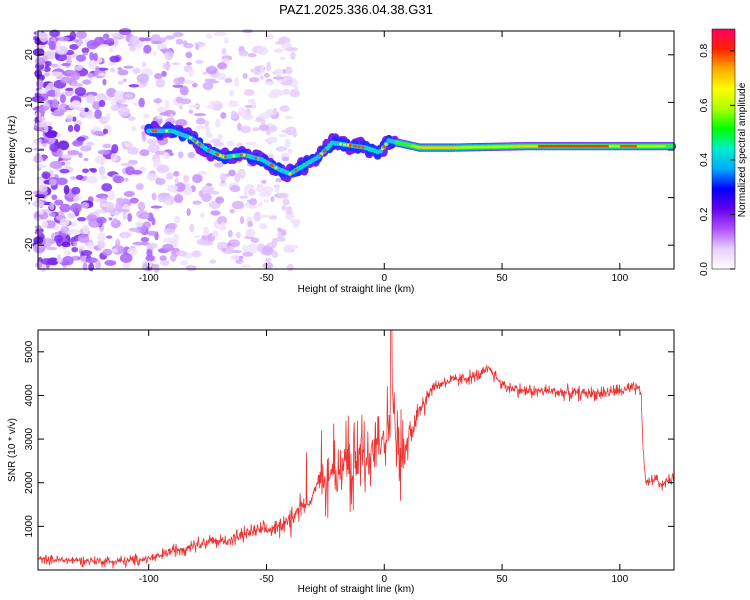 The height and width of the screenshot is (600, 750). What do you see at coordinates (723, 149) in the screenshot?
I see `colorbar-gradient` at bounding box center [723, 149].